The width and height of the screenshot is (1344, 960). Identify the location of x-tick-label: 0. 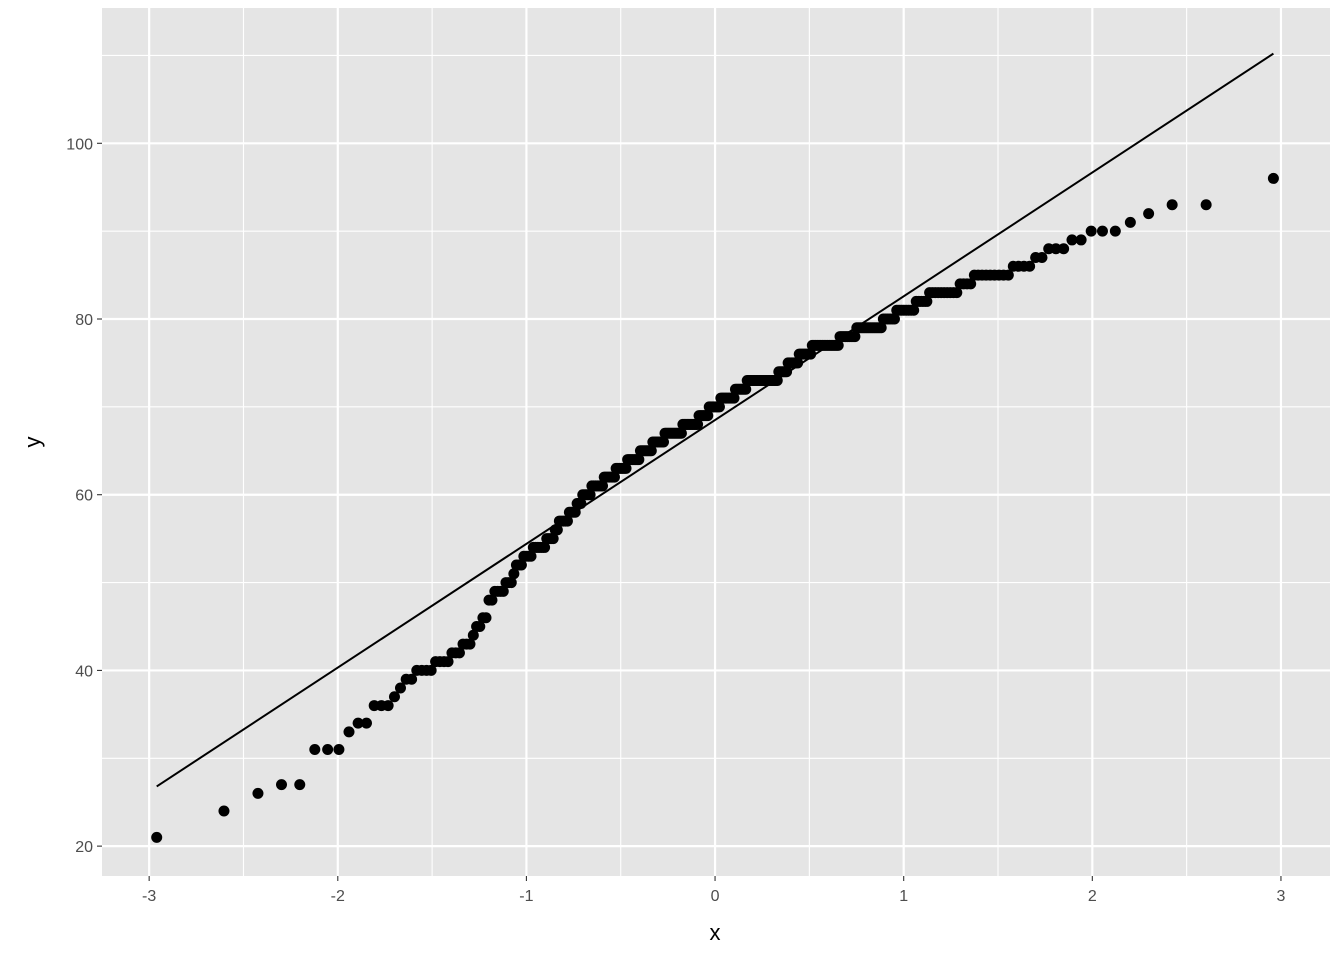
(715, 896).